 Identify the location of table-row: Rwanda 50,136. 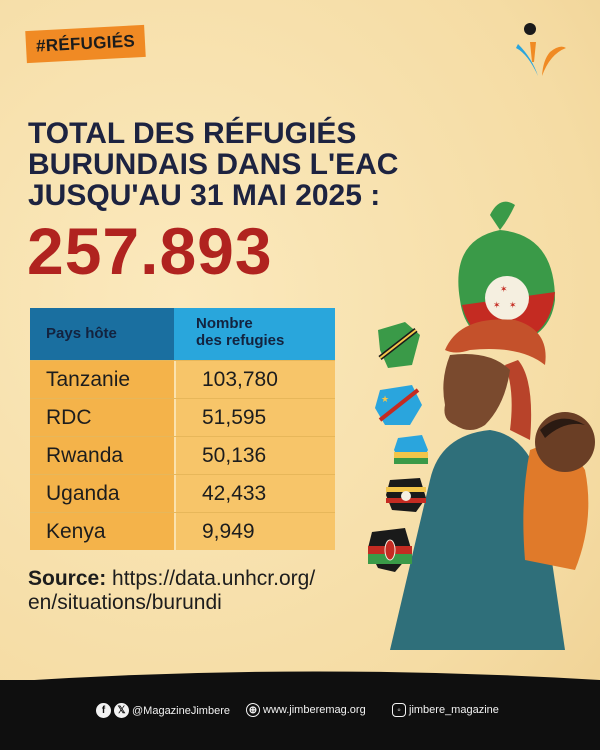
(182, 455).